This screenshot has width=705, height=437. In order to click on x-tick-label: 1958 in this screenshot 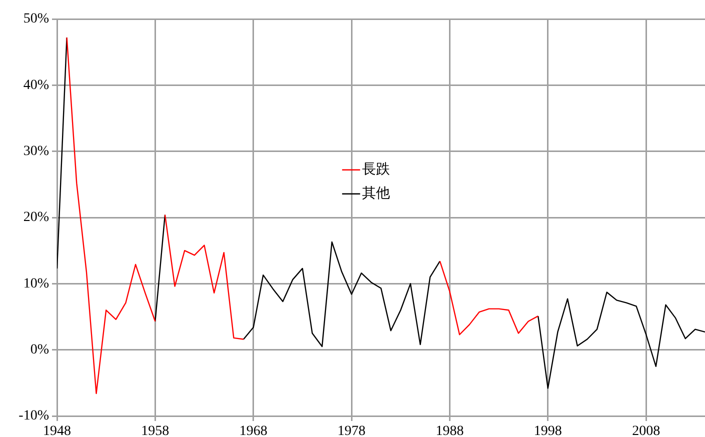, I will do `click(155, 430)`.